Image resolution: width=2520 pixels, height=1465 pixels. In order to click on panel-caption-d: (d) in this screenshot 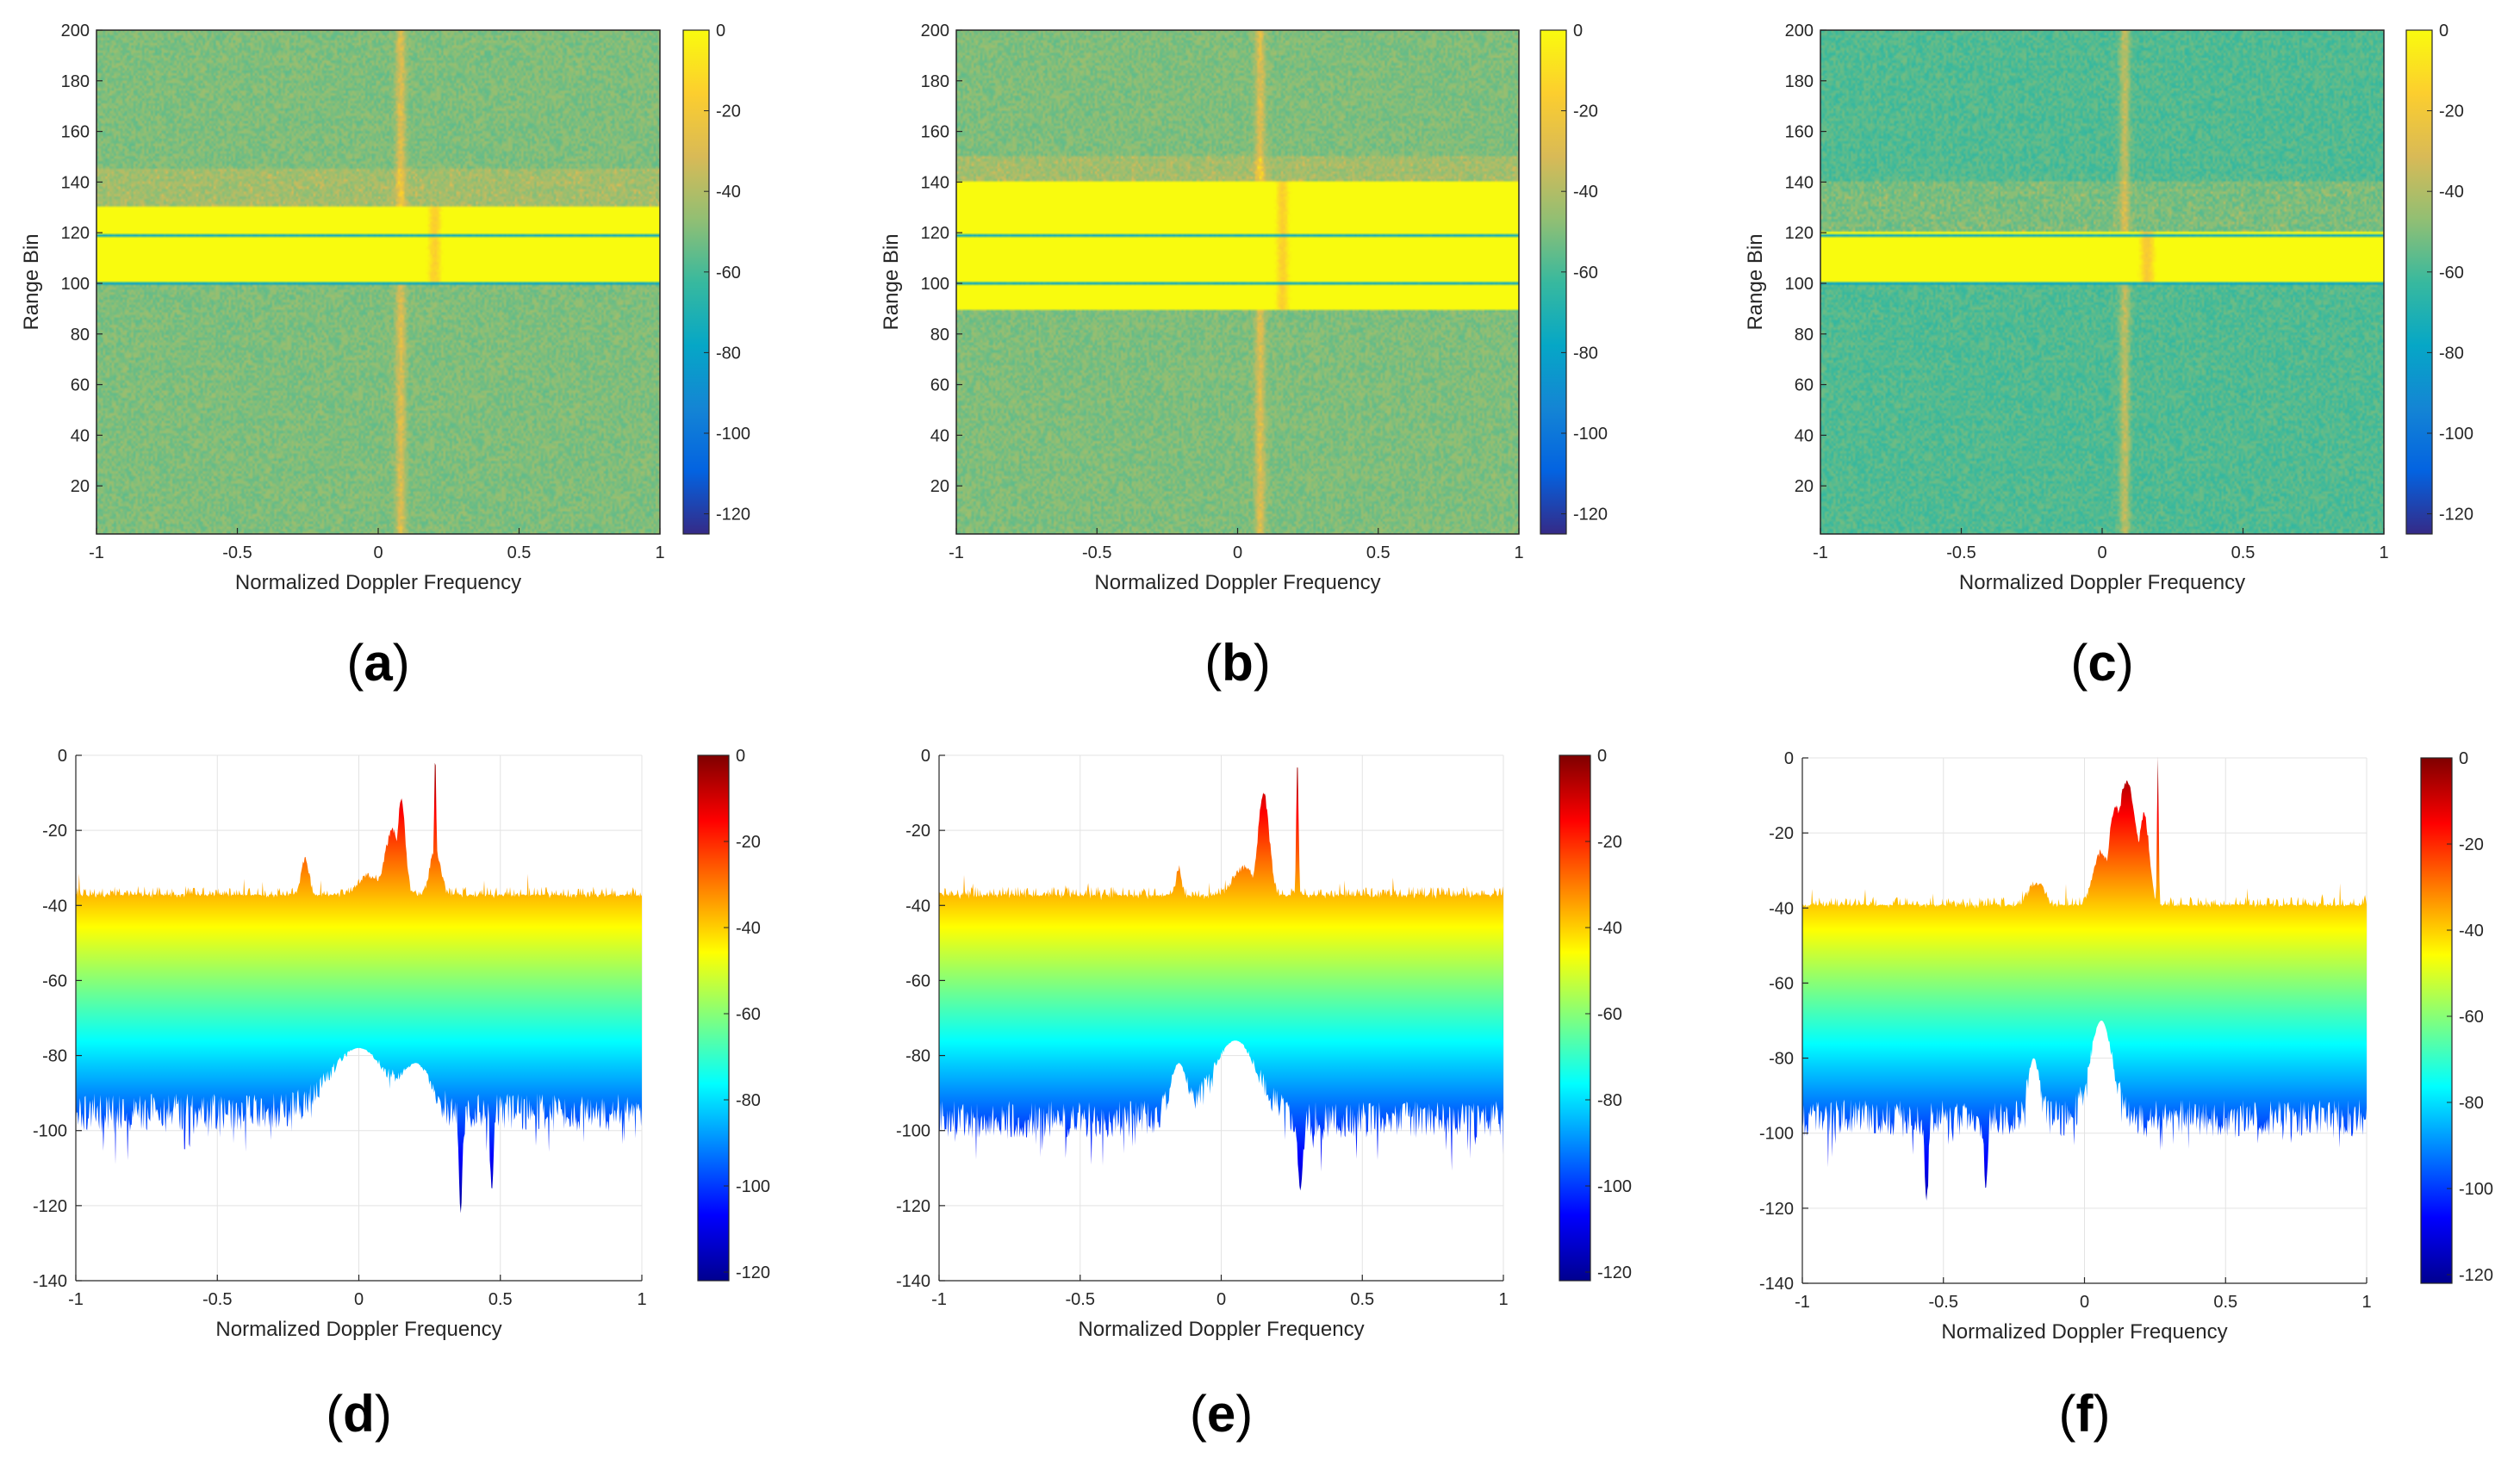, I will do `click(359, 1414)`.